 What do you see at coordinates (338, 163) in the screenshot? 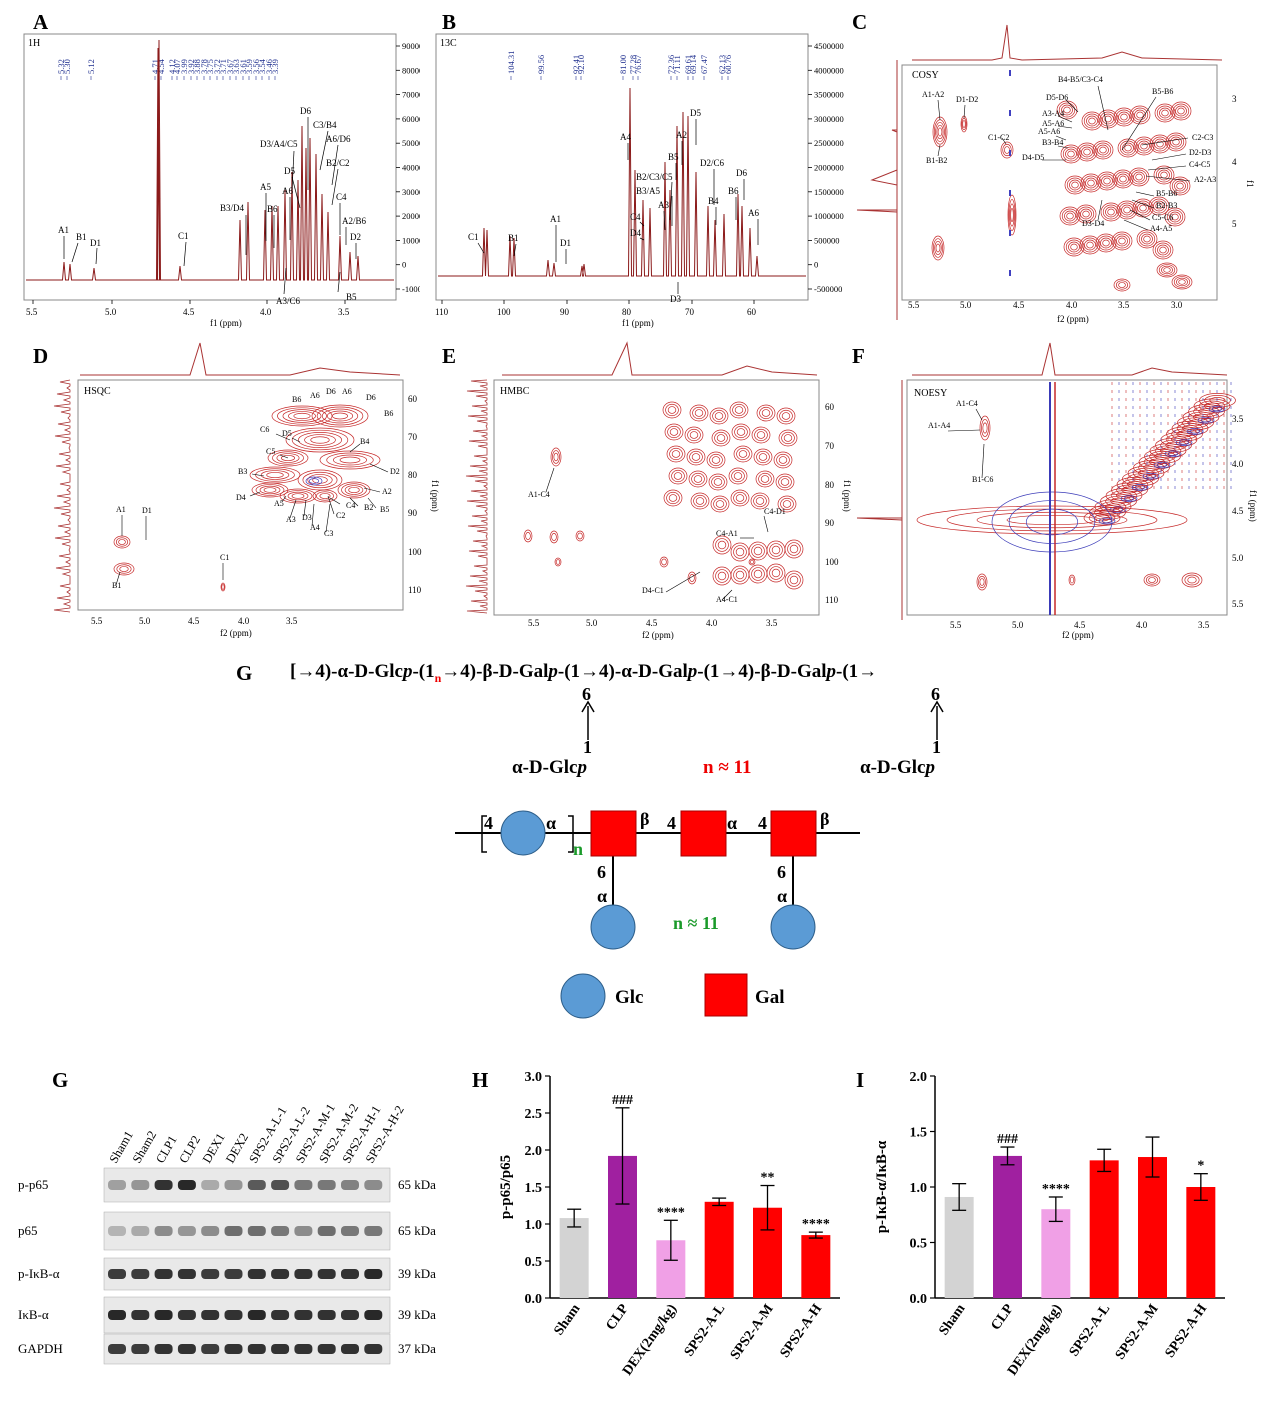
I see `peak-label: B2/C2` at bounding box center [338, 163].